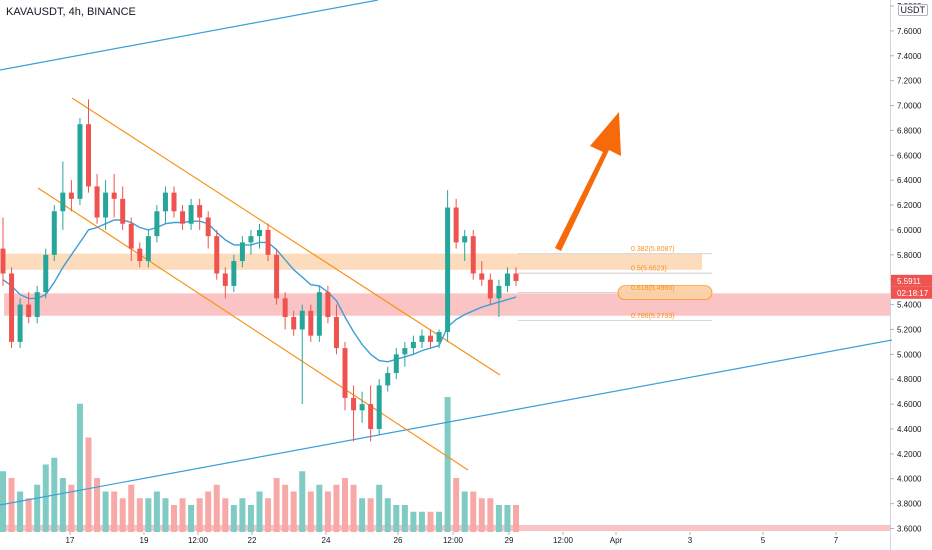  Describe the element at coordinates (912, 10) in the screenshot. I see `currency-badge: USDT` at that location.